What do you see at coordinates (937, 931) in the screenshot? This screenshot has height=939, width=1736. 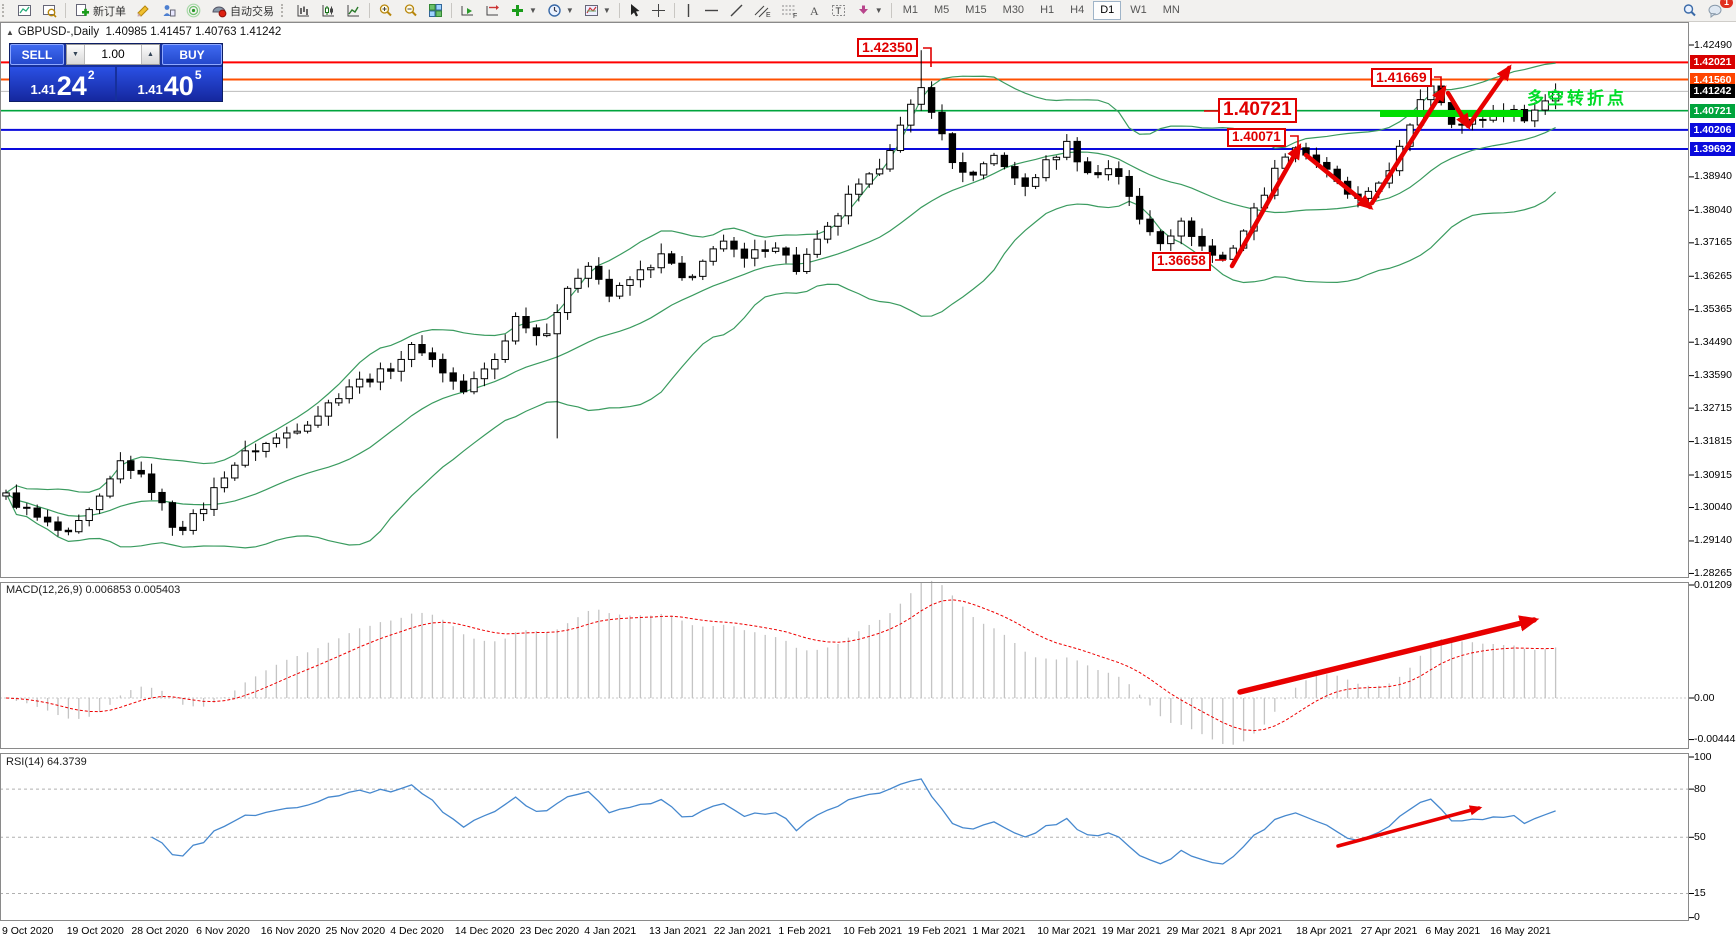 I see `date-tick: 19 Feb 2021` at bounding box center [937, 931].